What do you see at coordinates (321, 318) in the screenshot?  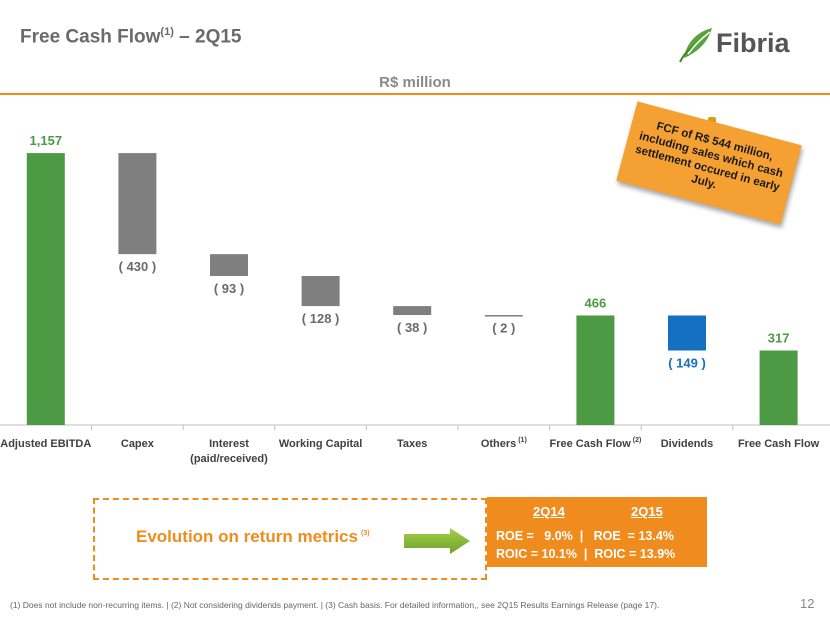 I see `data-label-4: ( 128 )` at bounding box center [321, 318].